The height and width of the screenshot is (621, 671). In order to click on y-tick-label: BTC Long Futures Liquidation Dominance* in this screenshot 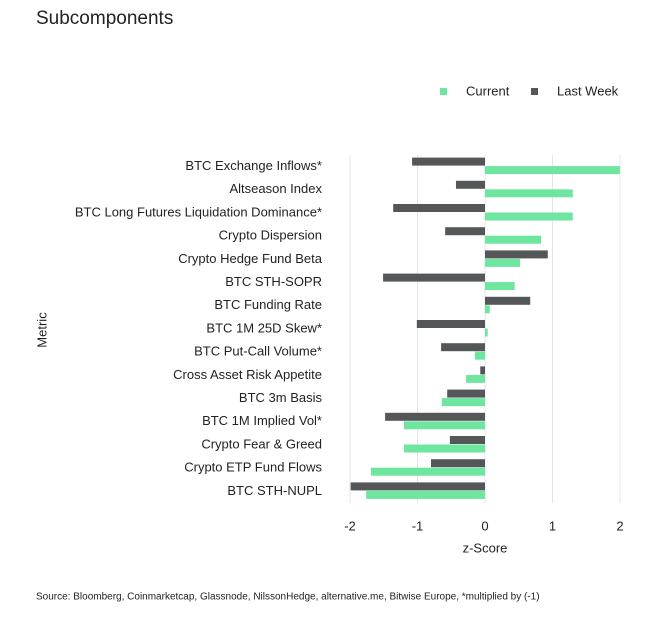, I will do `click(198, 211)`.